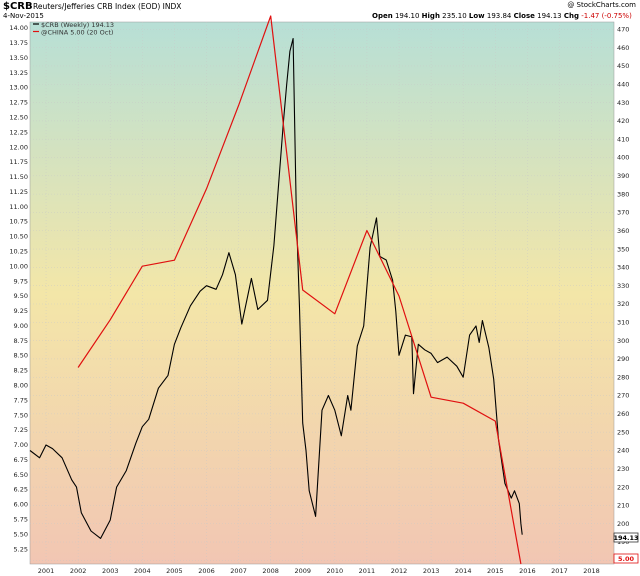  Describe the element at coordinates (21, 296) in the screenshot. I see `left-tick-label: 9.50` at that location.